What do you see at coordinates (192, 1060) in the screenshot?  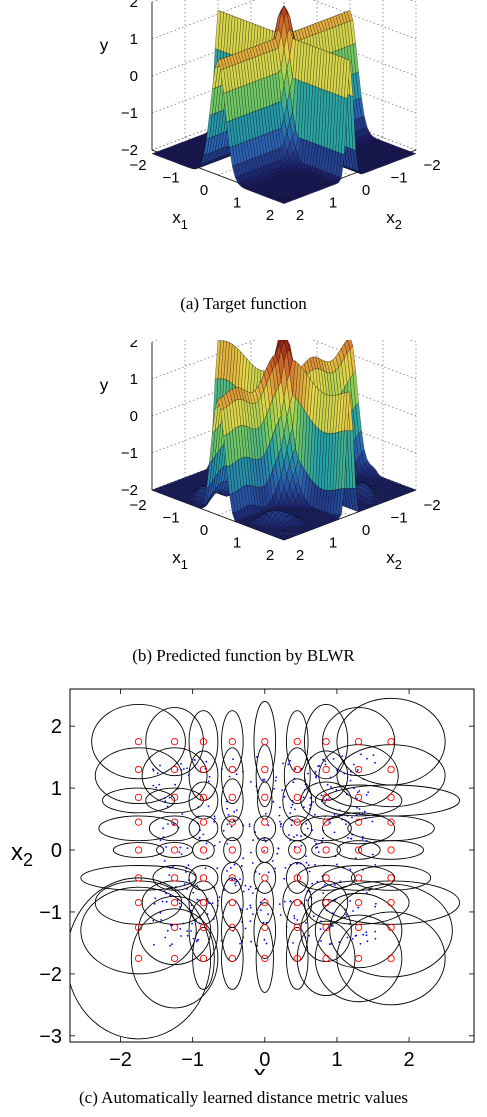 I see `c-x-tick-label: −1` at bounding box center [192, 1060].